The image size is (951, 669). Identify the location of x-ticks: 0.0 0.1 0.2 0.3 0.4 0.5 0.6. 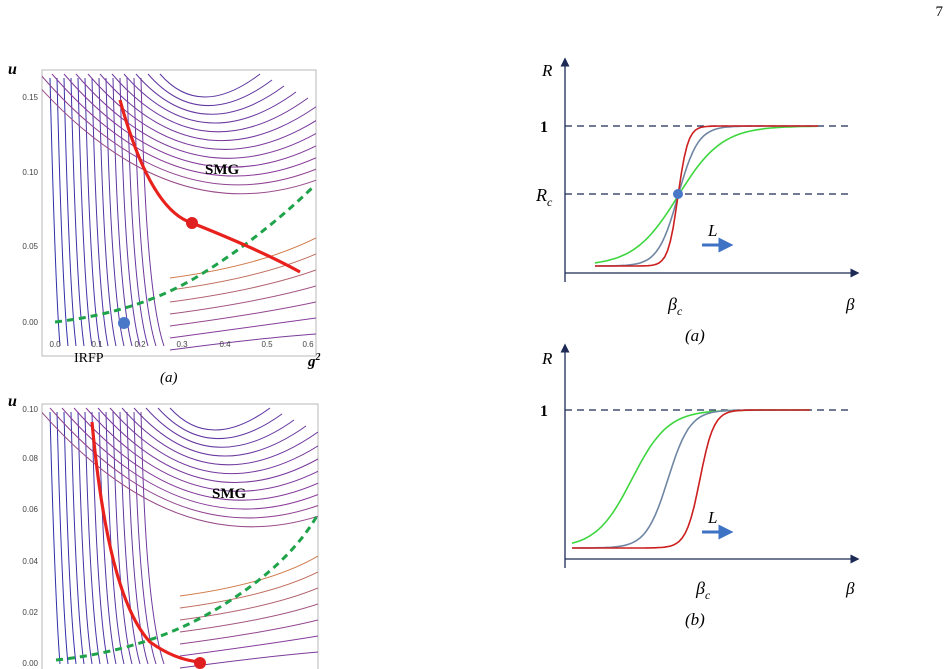
(181, 344).